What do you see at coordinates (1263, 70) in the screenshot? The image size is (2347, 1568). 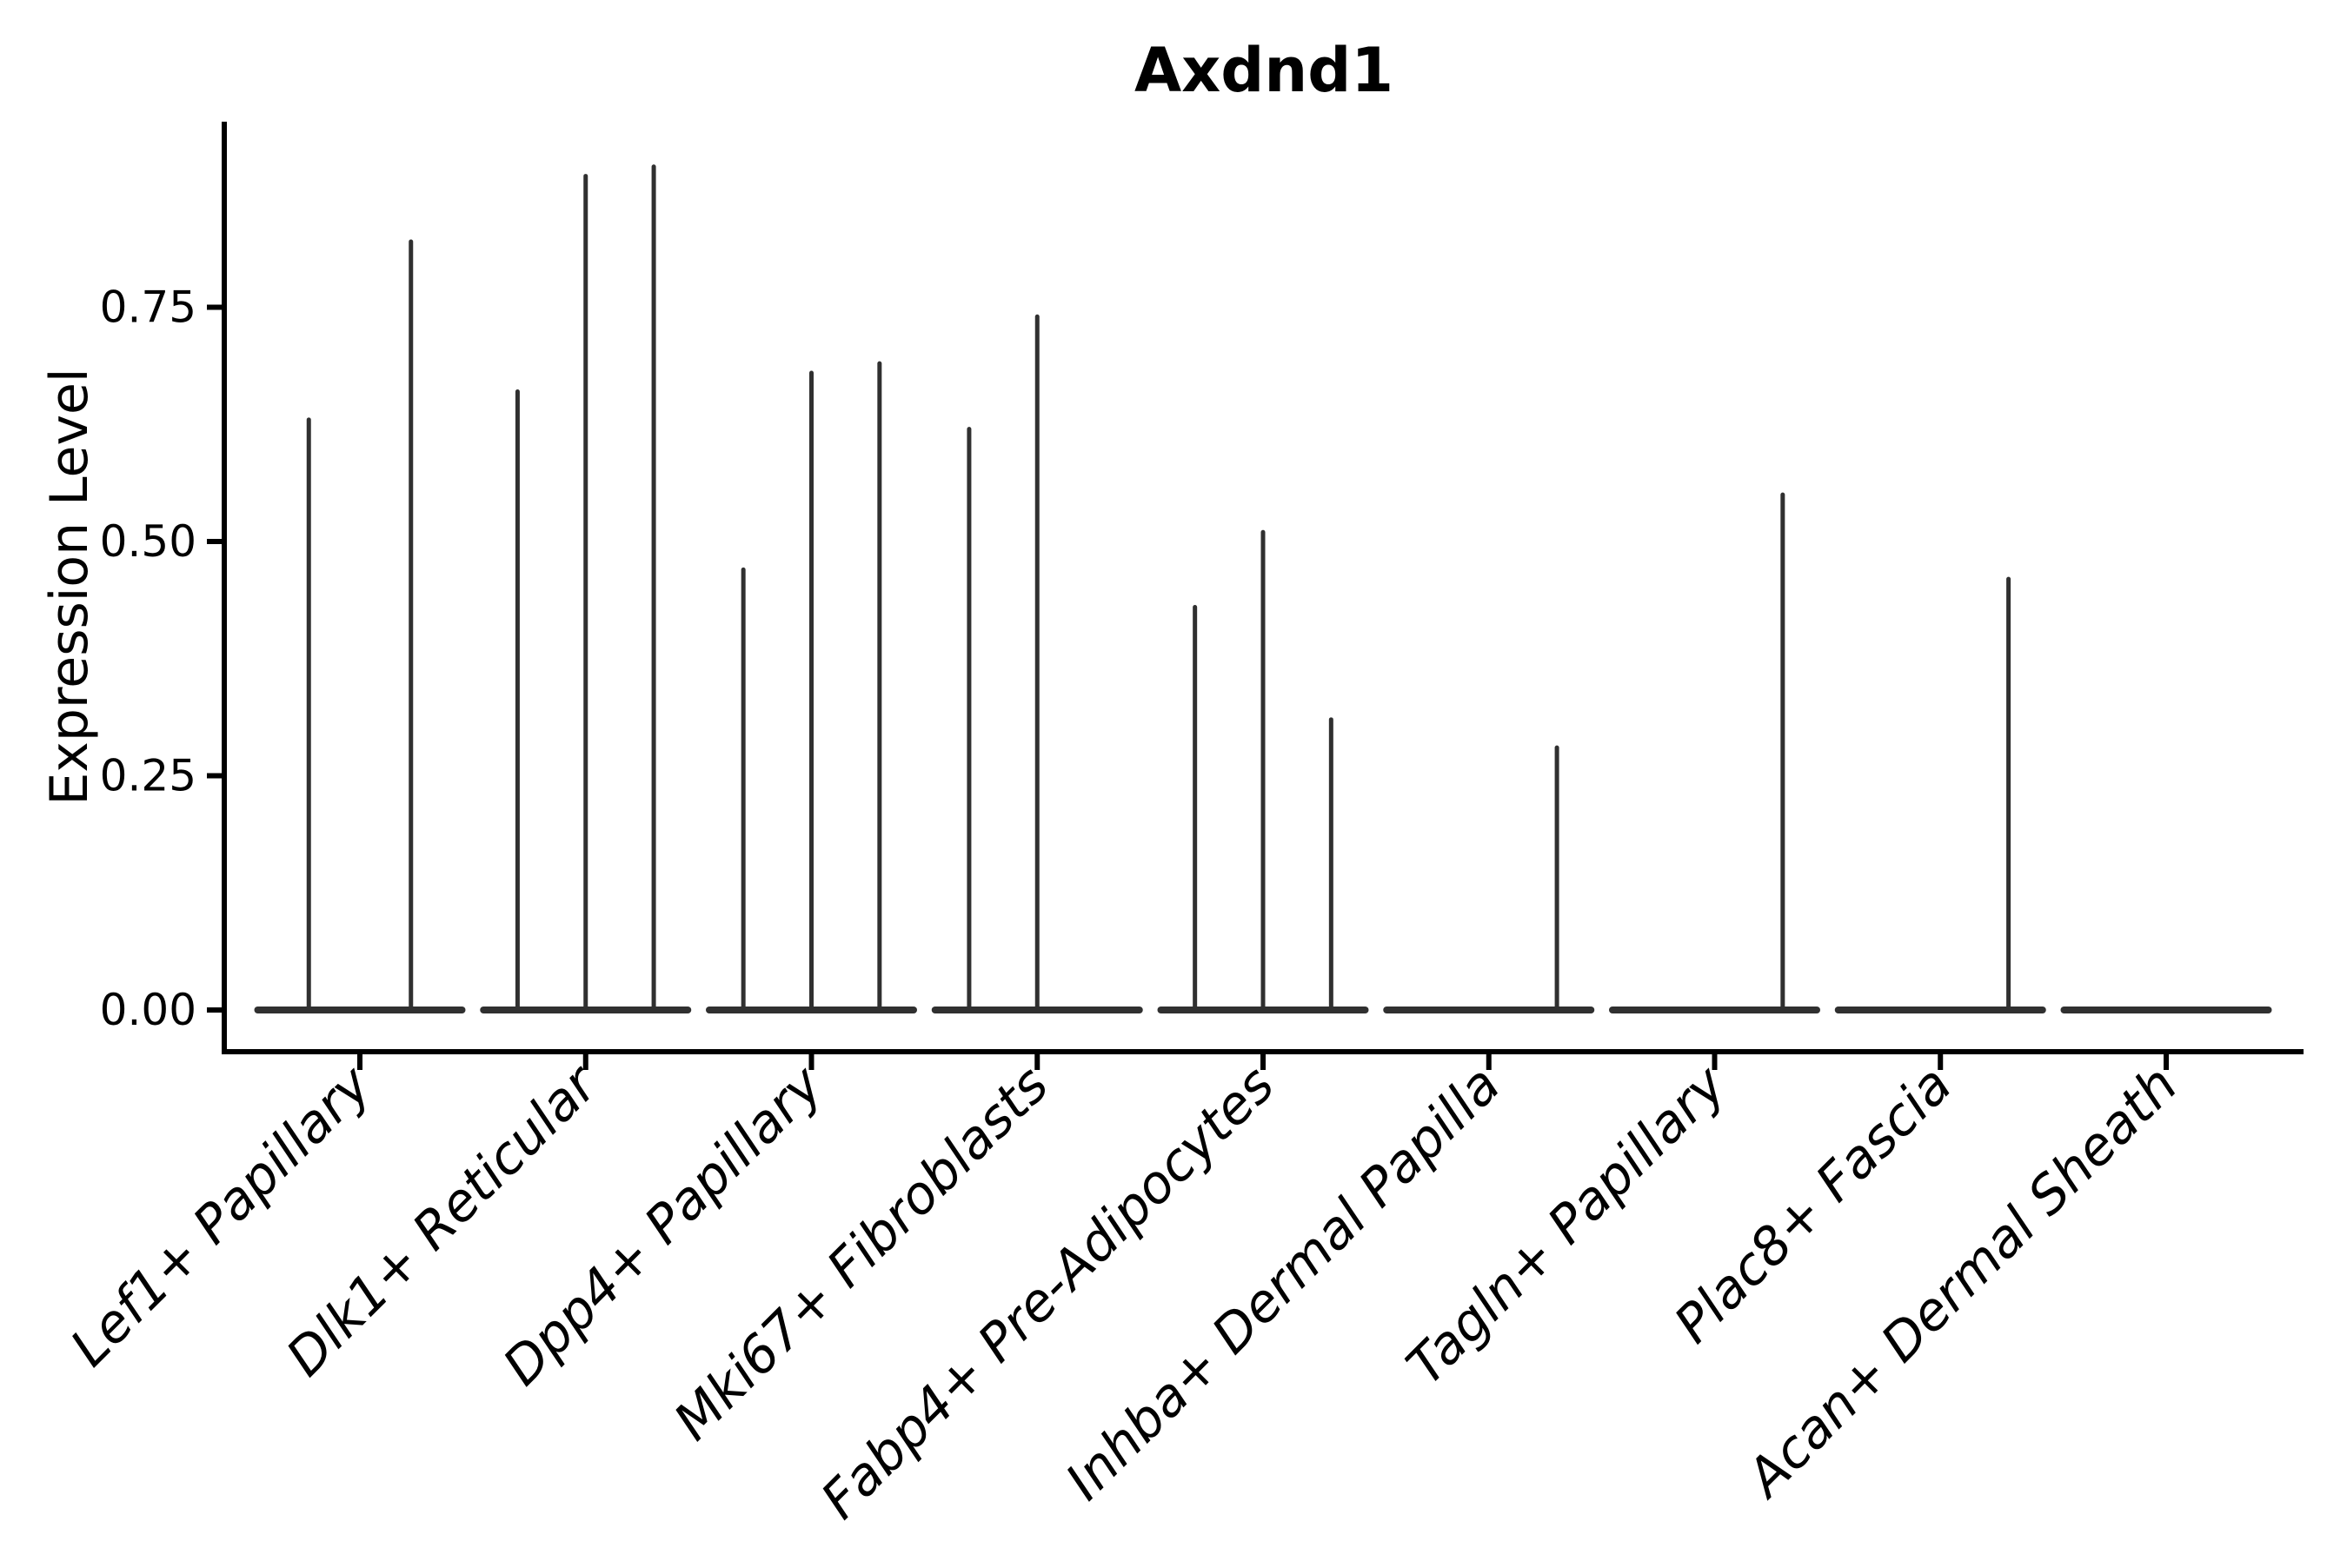 I see `chart-title: Axdnd1` at bounding box center [1263, 70].